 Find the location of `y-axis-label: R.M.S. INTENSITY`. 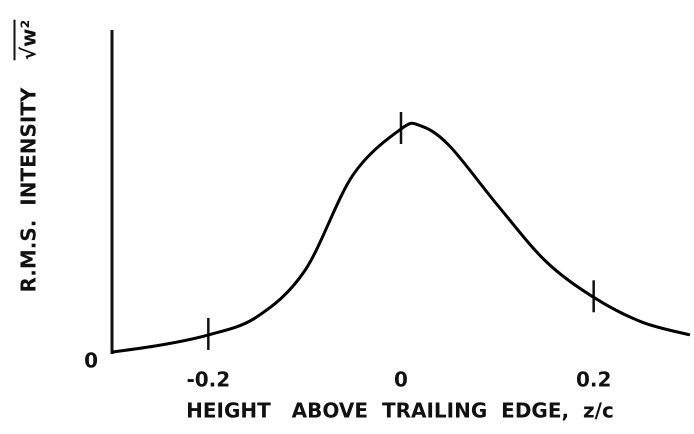

y-axis-label: R.M.S. INTENSITY is located at coordinates (29, 190).